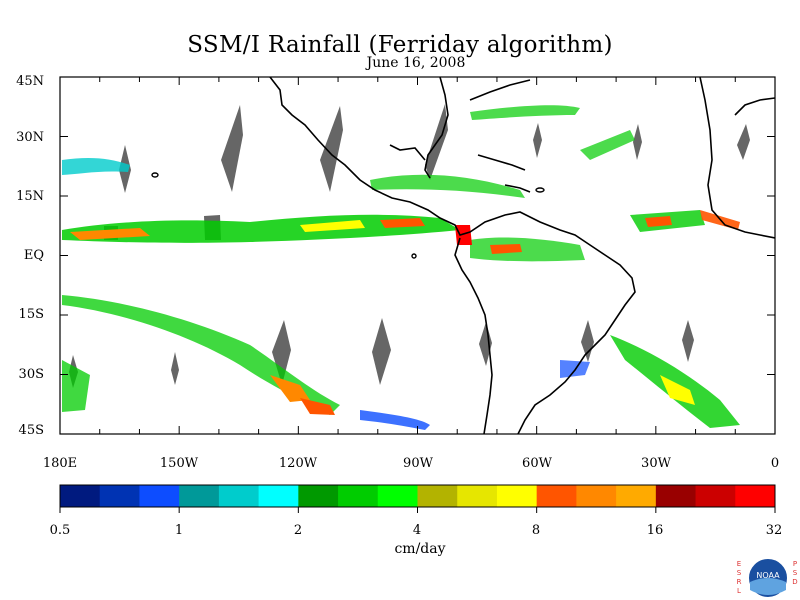 The width and height of the screenshot is (800, 600). What do you see at coordinates (31, 314) in the screenshot?
I see `lat-label: 15S` at bounding box center [31, 314].